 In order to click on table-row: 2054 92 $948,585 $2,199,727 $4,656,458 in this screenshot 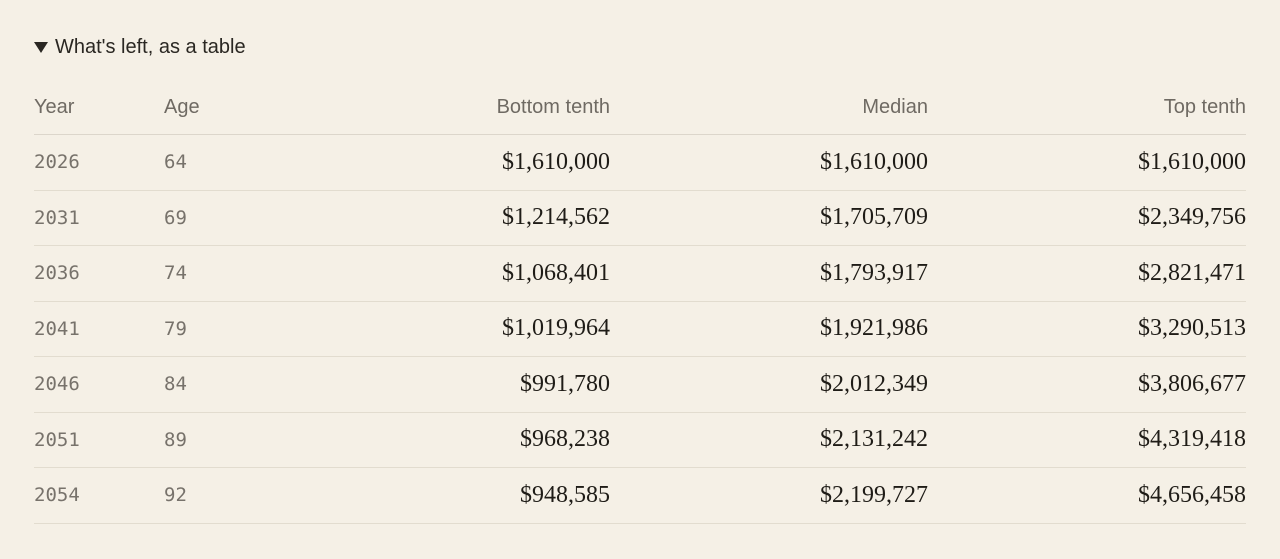, I will do `click(640, 495)`.